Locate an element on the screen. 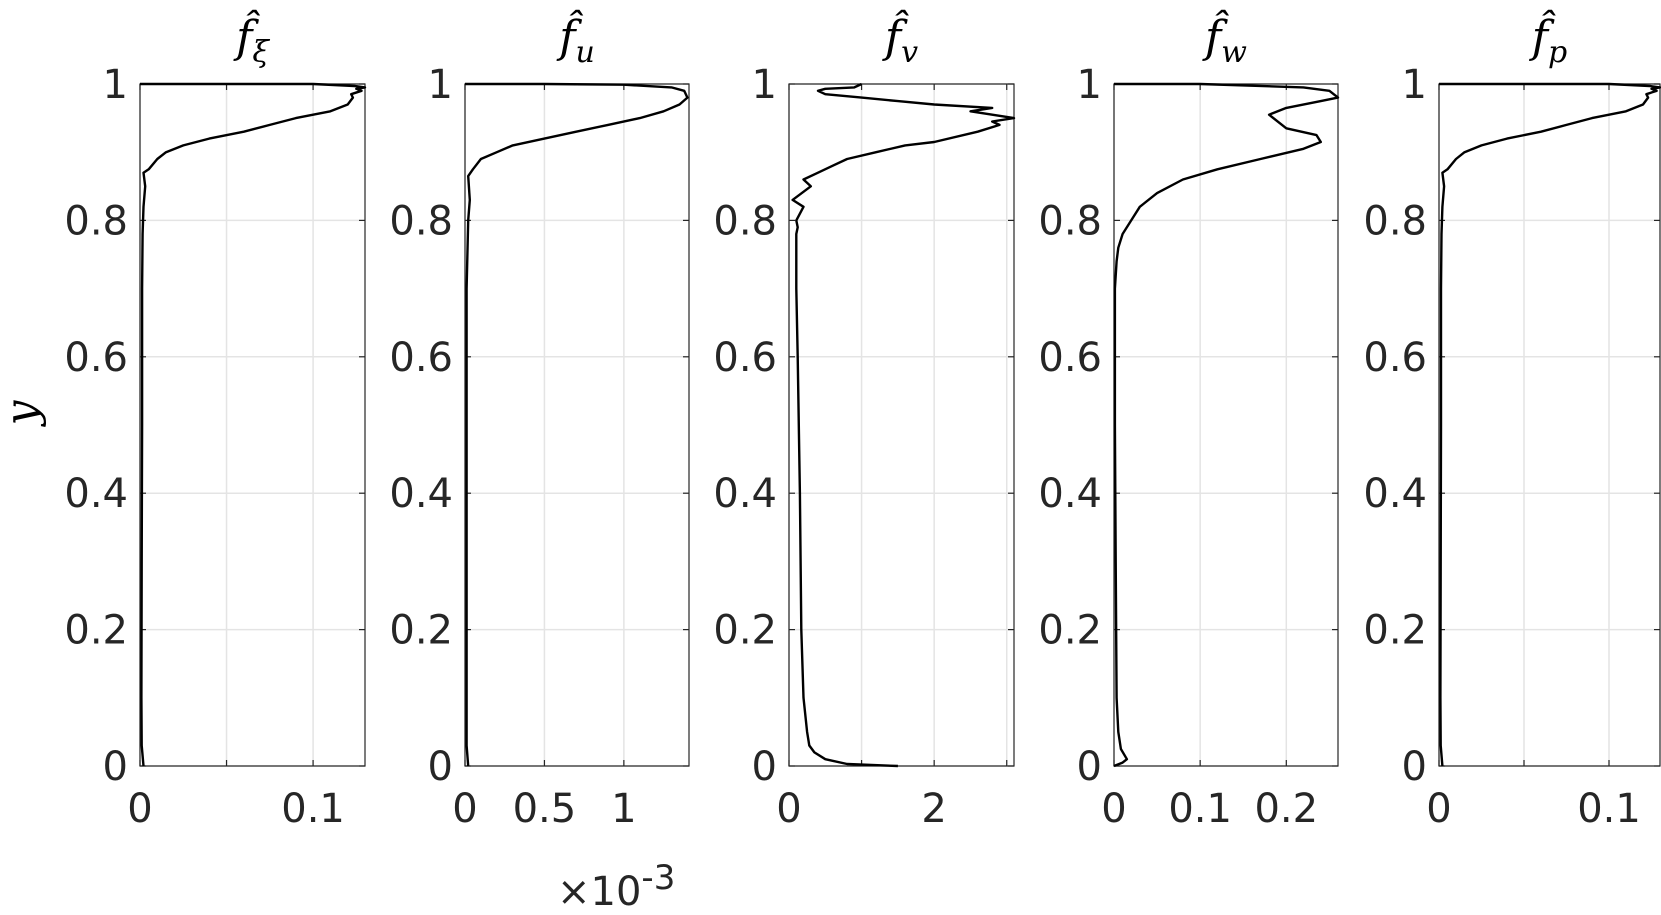 Image resolution: width=1661 pixels, height=915 pixels. panel-title-subscript: p is located at coordinates (1557, 52).